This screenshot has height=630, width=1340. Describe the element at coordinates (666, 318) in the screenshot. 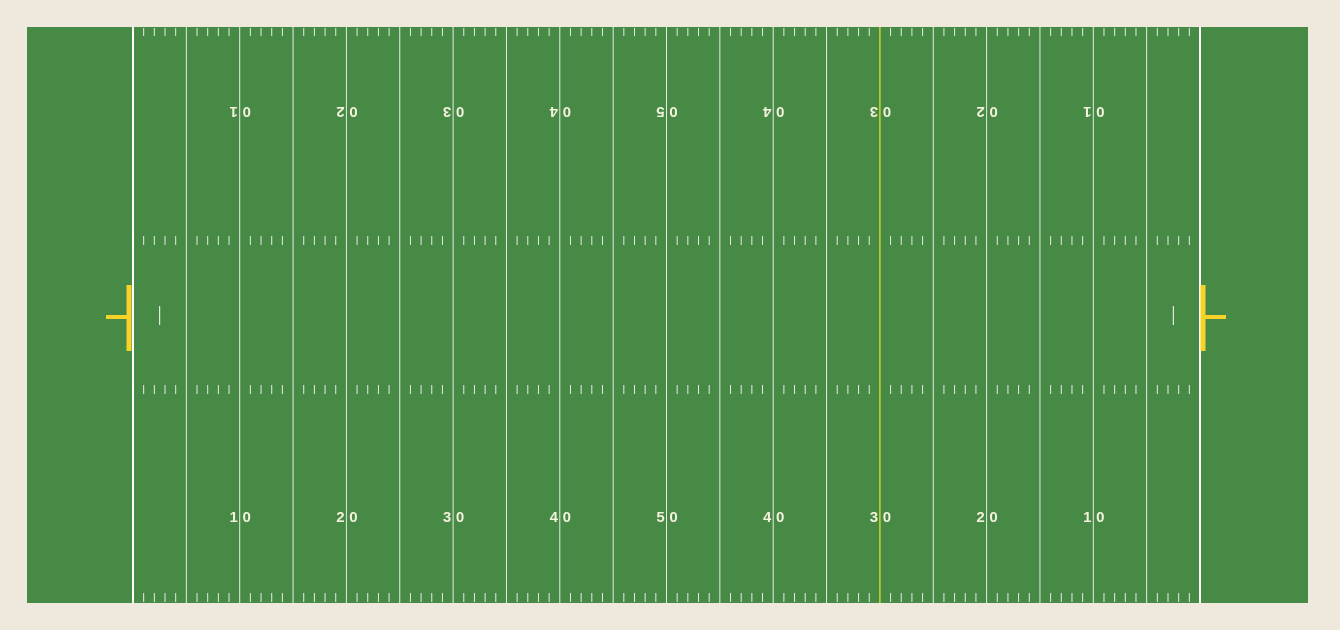

I see `goalposts` at that location.